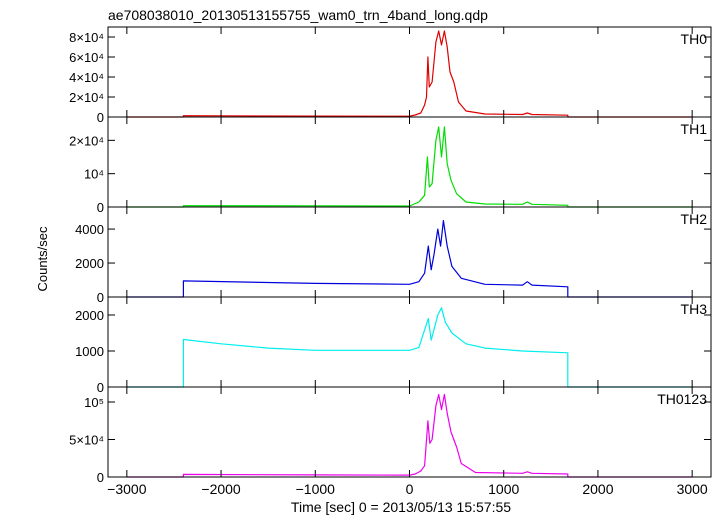  Describe the element at coordinates (86, 57) in the screenshot. I see `y-tick-label: 6×10⁴` at that location.